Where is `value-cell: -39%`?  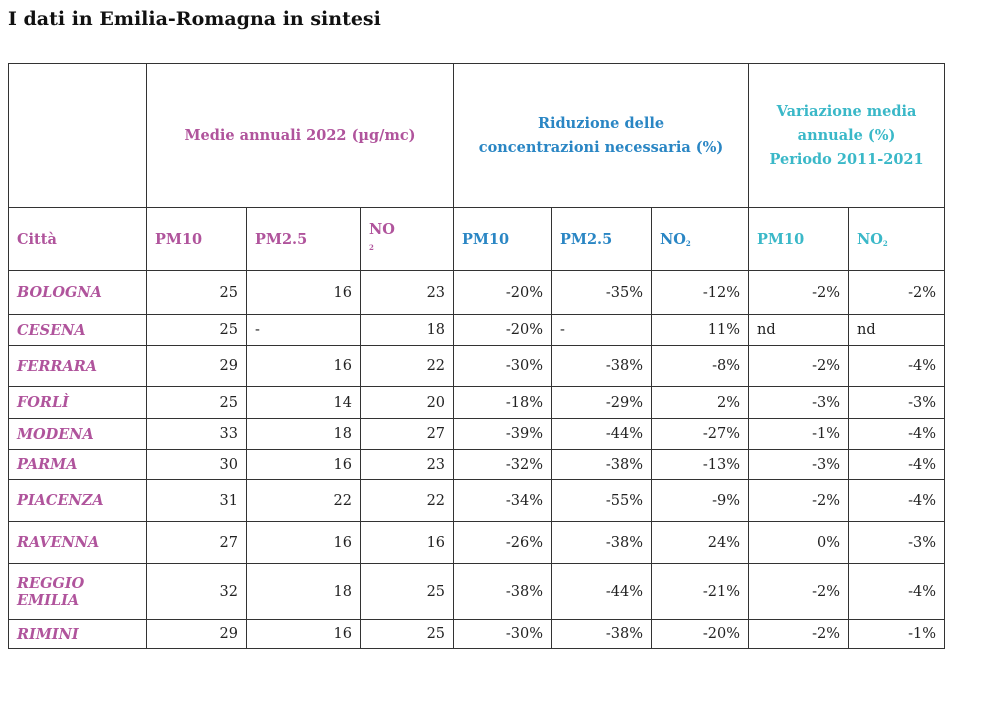 value-cell: -39% is located at coordinates (503, 434).